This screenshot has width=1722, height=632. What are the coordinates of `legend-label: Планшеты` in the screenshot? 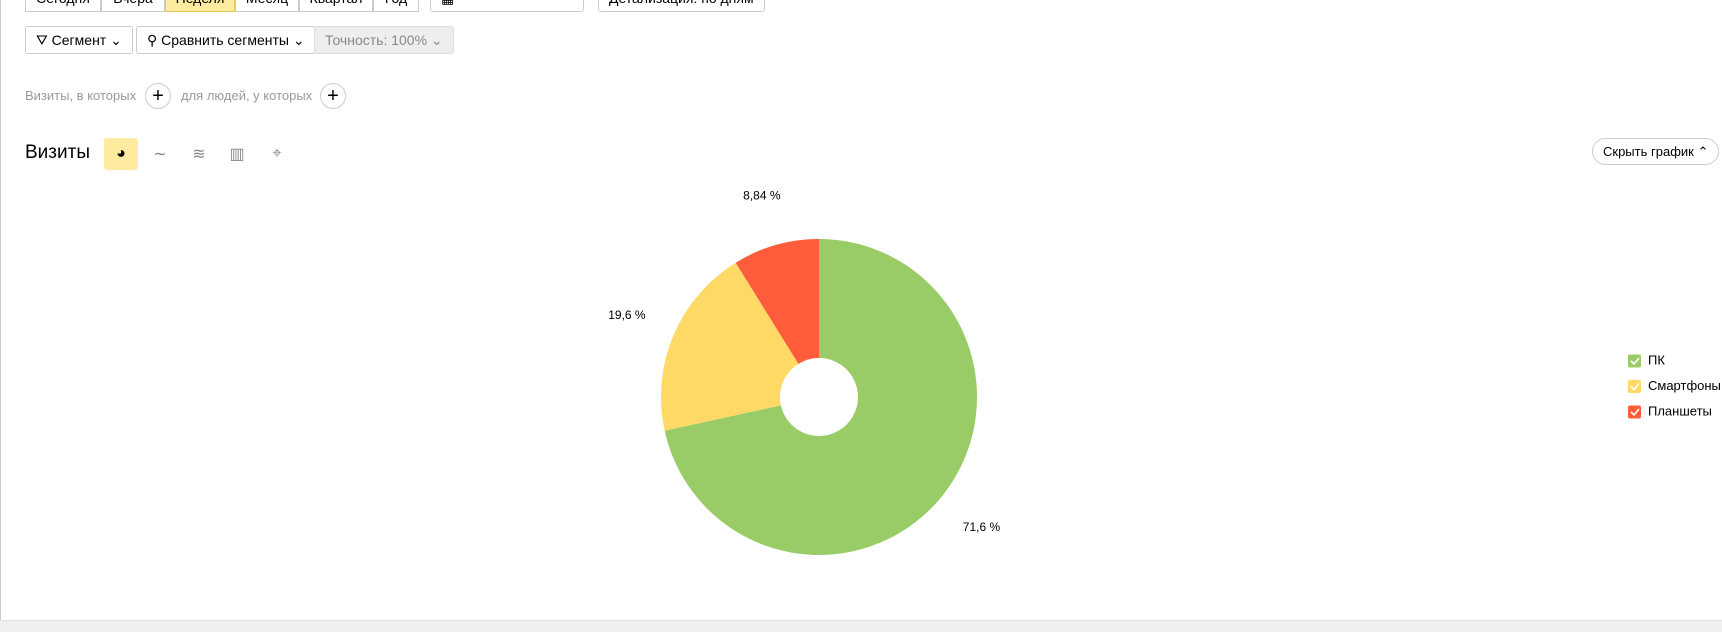 It's located at (1680, 410).